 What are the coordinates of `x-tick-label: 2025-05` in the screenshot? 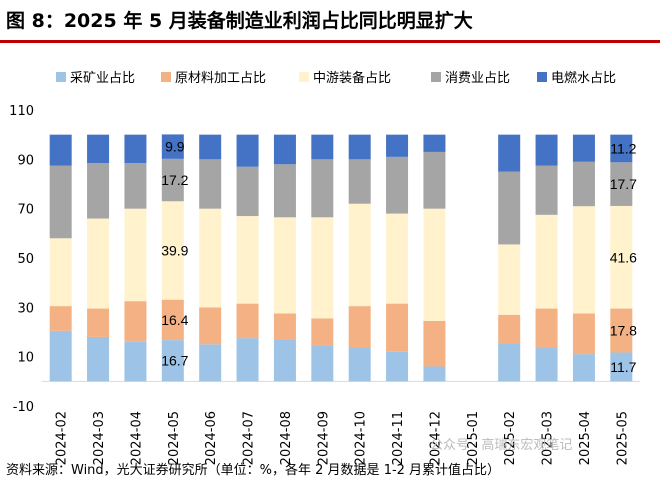 It's located at (622, 438).